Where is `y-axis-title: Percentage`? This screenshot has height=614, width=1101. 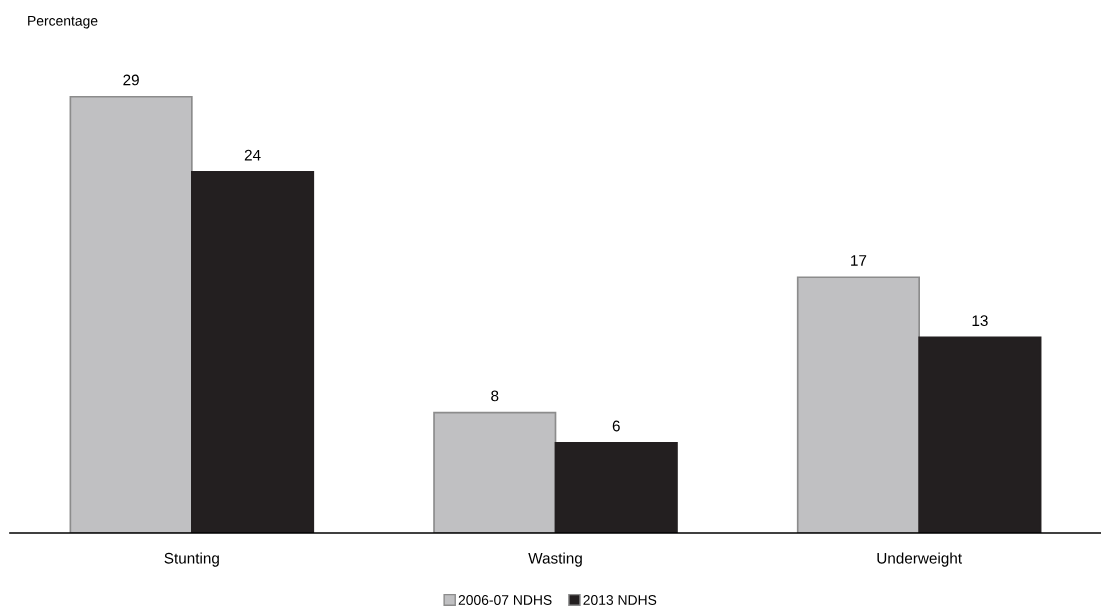 y-axis-title: Percentage is located at coordinates (63, 22).